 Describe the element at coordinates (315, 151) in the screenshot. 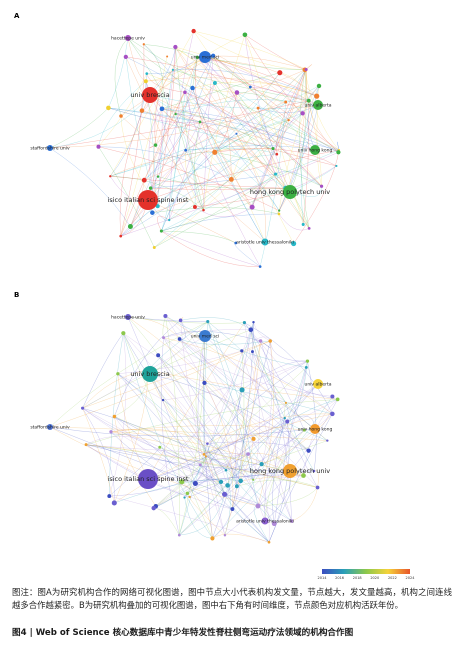

I see `node-label: univ hong kong` at that location.